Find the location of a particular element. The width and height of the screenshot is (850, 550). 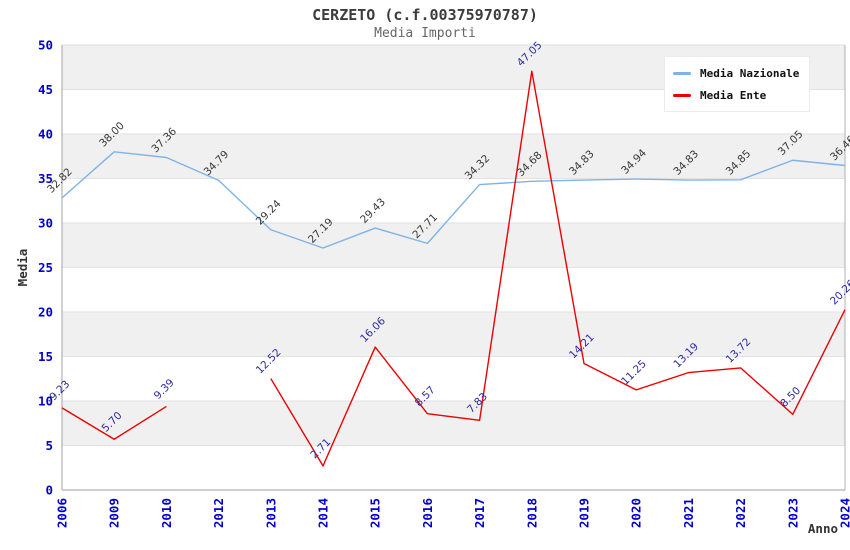

svg-text: 2024 is located at coordinates (844, 513).